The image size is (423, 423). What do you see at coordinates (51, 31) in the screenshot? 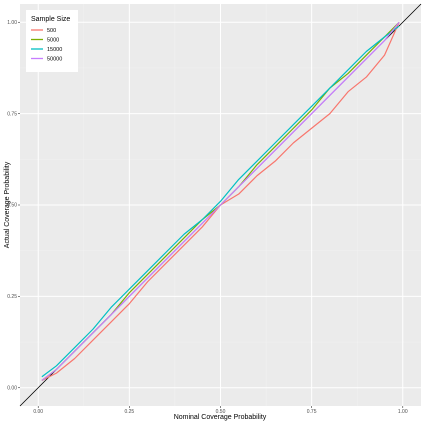
I see `legend-label-500: 500` at bounding box center [51, 31].